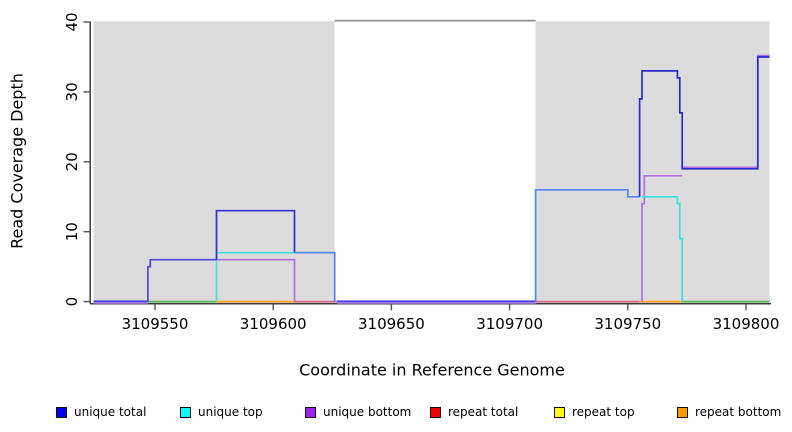  What do you see at coordinates (72, 91) in the screenshot?
I see `y-tick-label: 30` at bounding box center [72, 91].